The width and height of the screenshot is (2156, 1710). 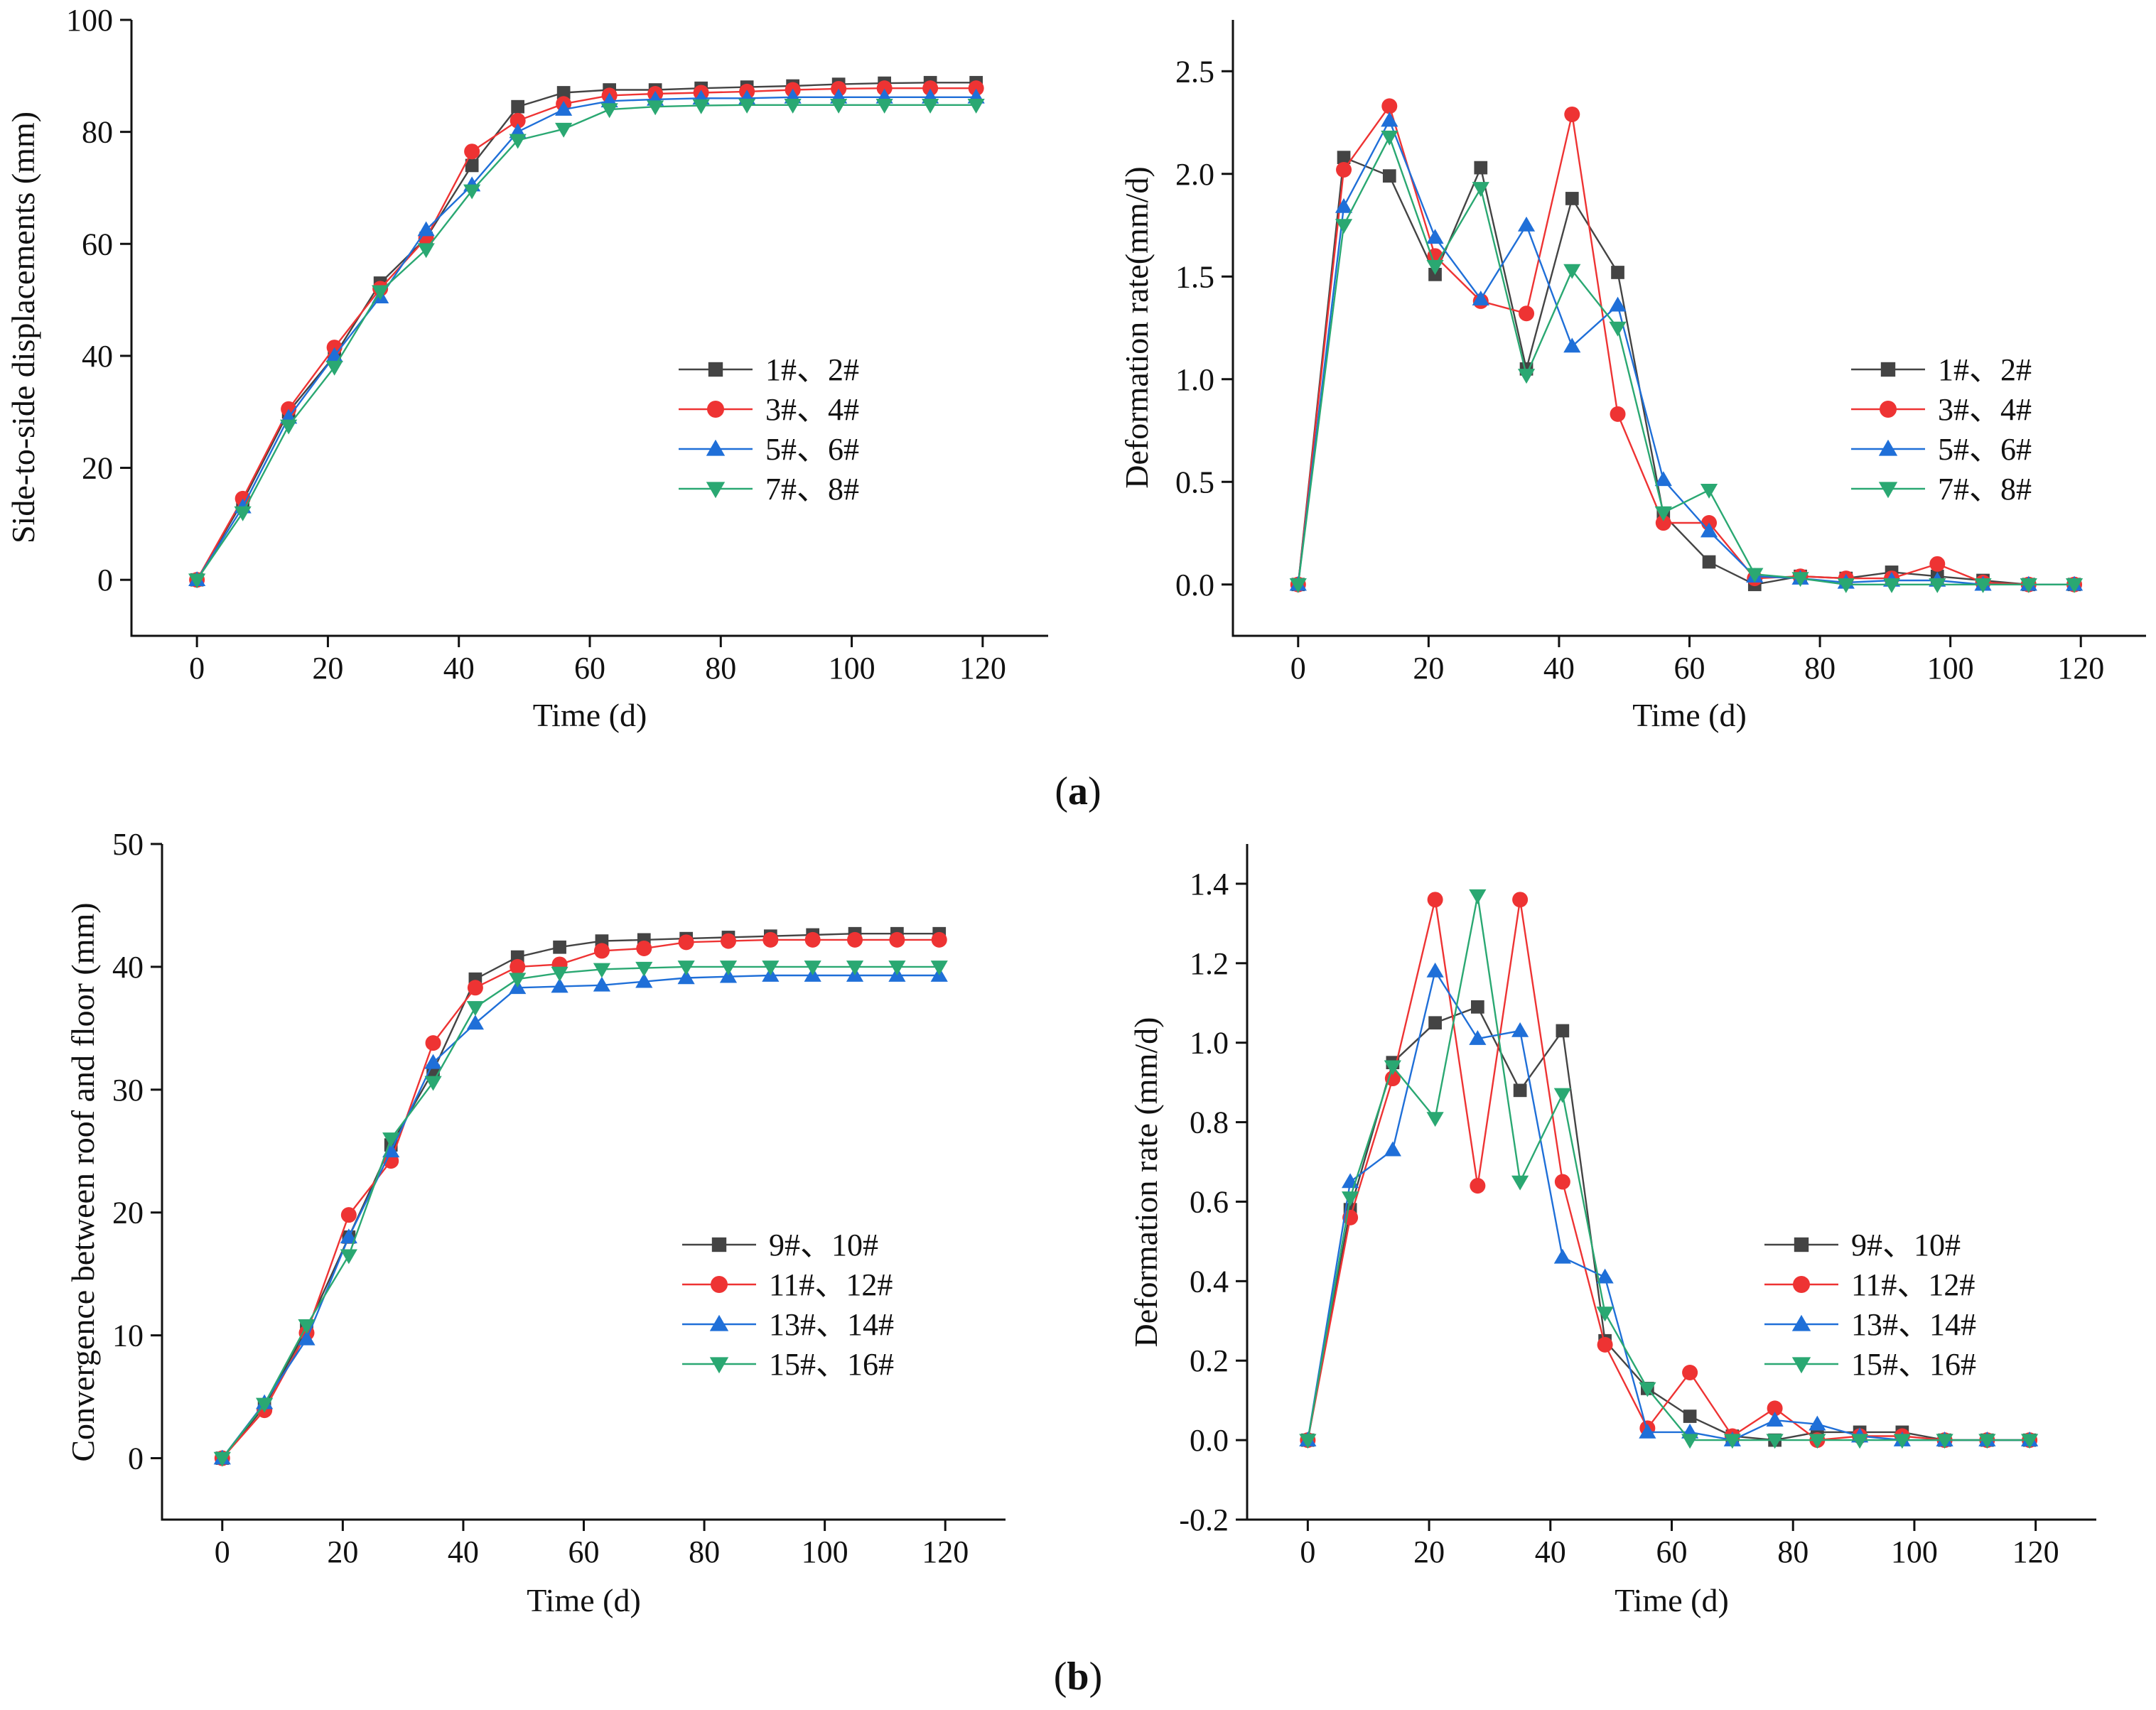 What do you see at coordinates (1985, 369) in the screenshot?
I see `legend-label: 1#、2#` at bounding box center [1985, 369].